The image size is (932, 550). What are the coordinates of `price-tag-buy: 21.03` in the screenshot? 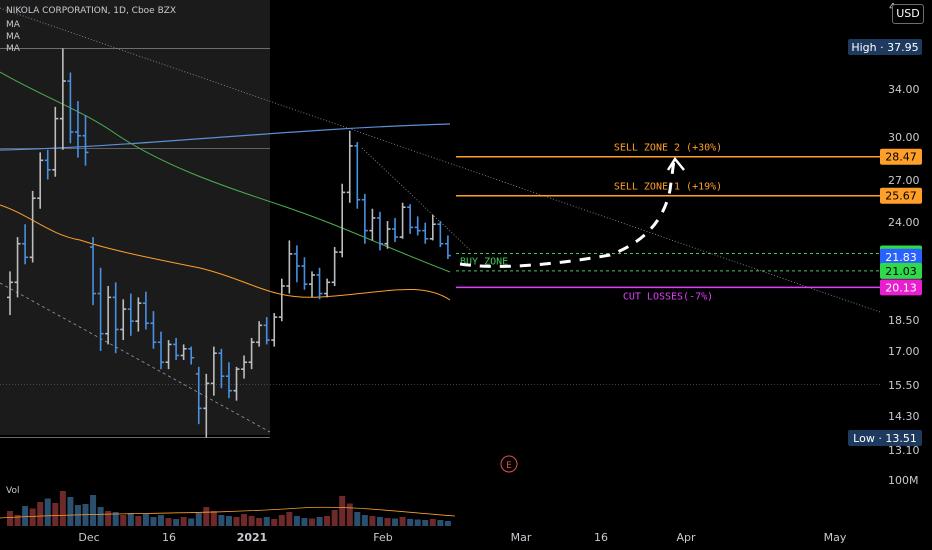 It's located at (901, 271).